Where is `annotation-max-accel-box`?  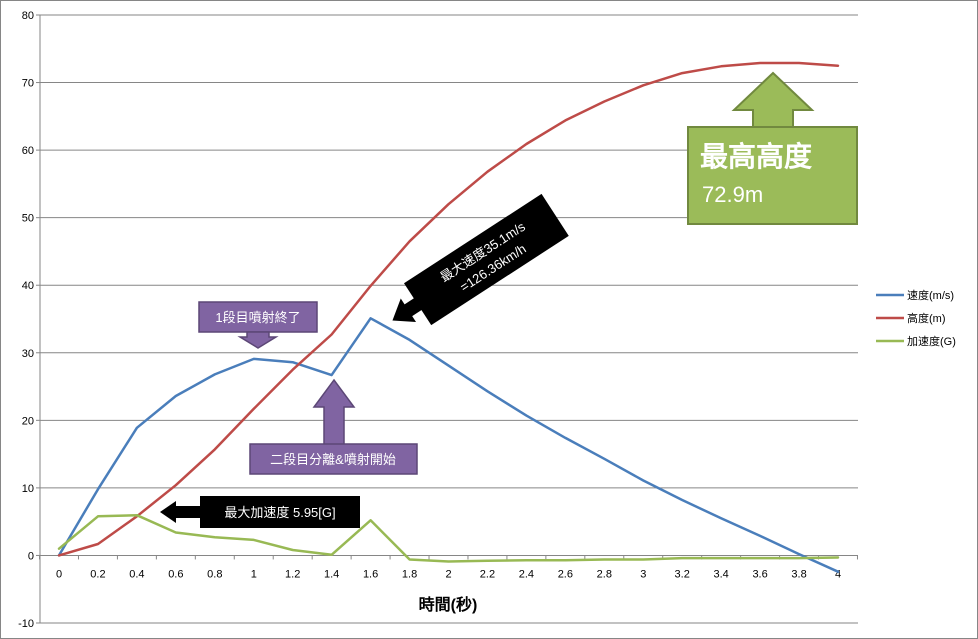 annotation-max-accel-box is located at coordinates (280, 512).